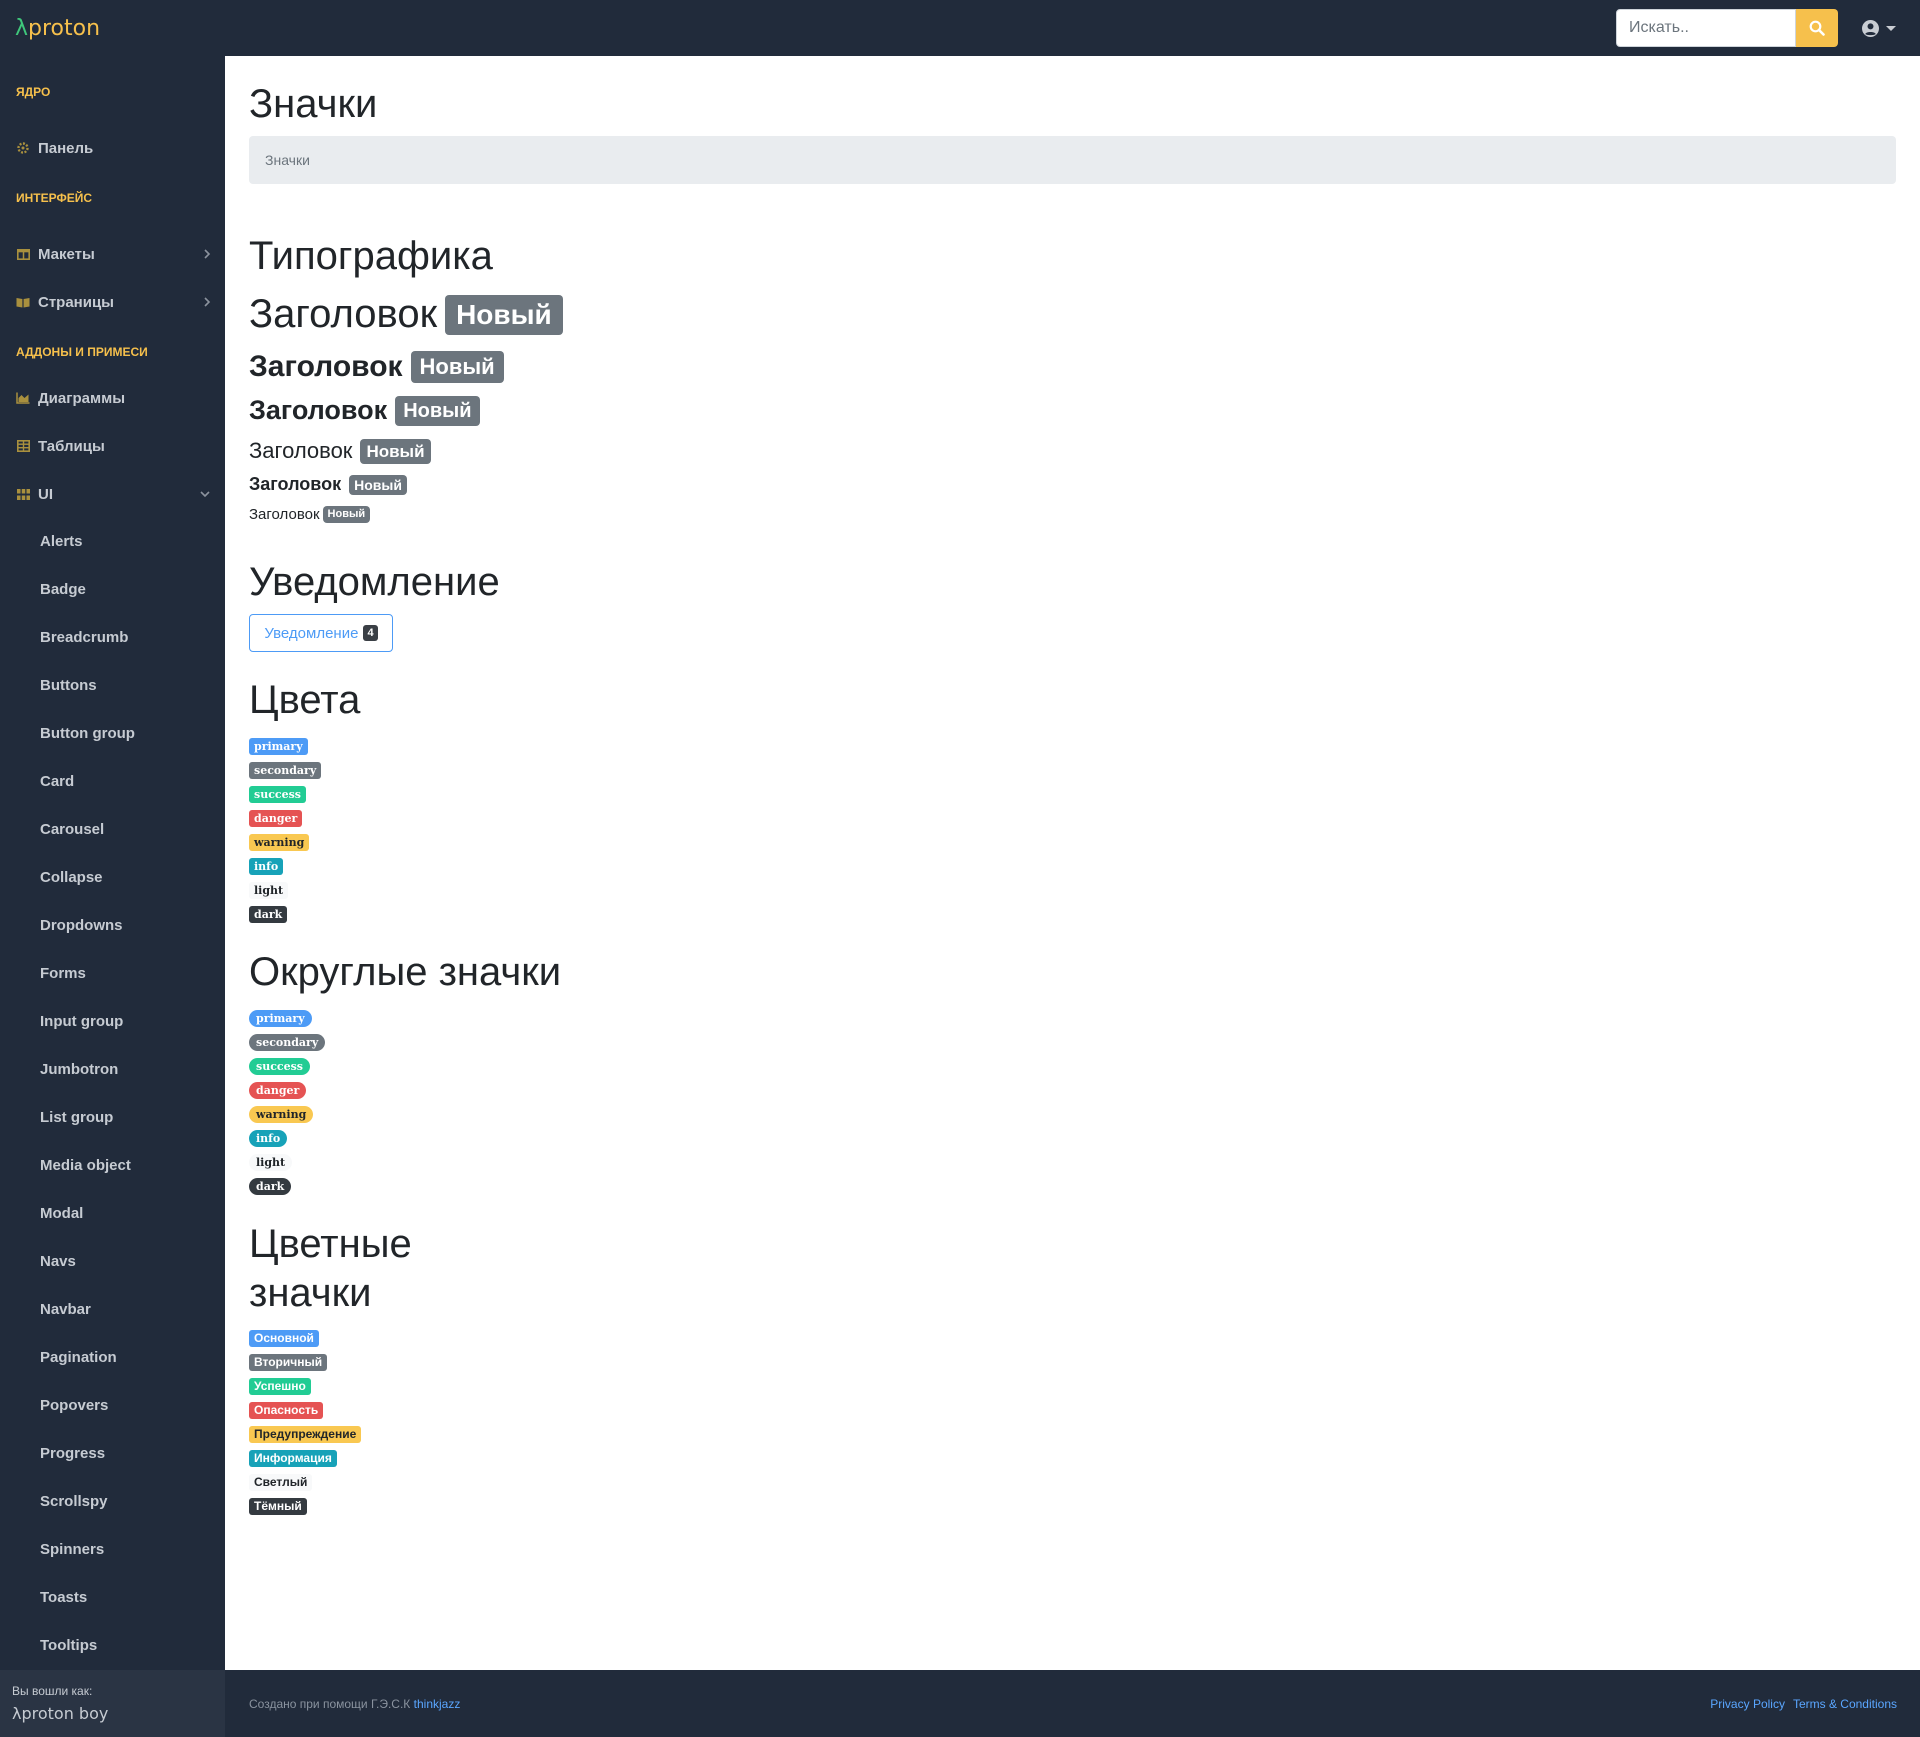  What do you see at coordinates (33, 92) in the screenshot?
I see `sidebar-heading-core: Ядро` at bounding box center [33, 92].